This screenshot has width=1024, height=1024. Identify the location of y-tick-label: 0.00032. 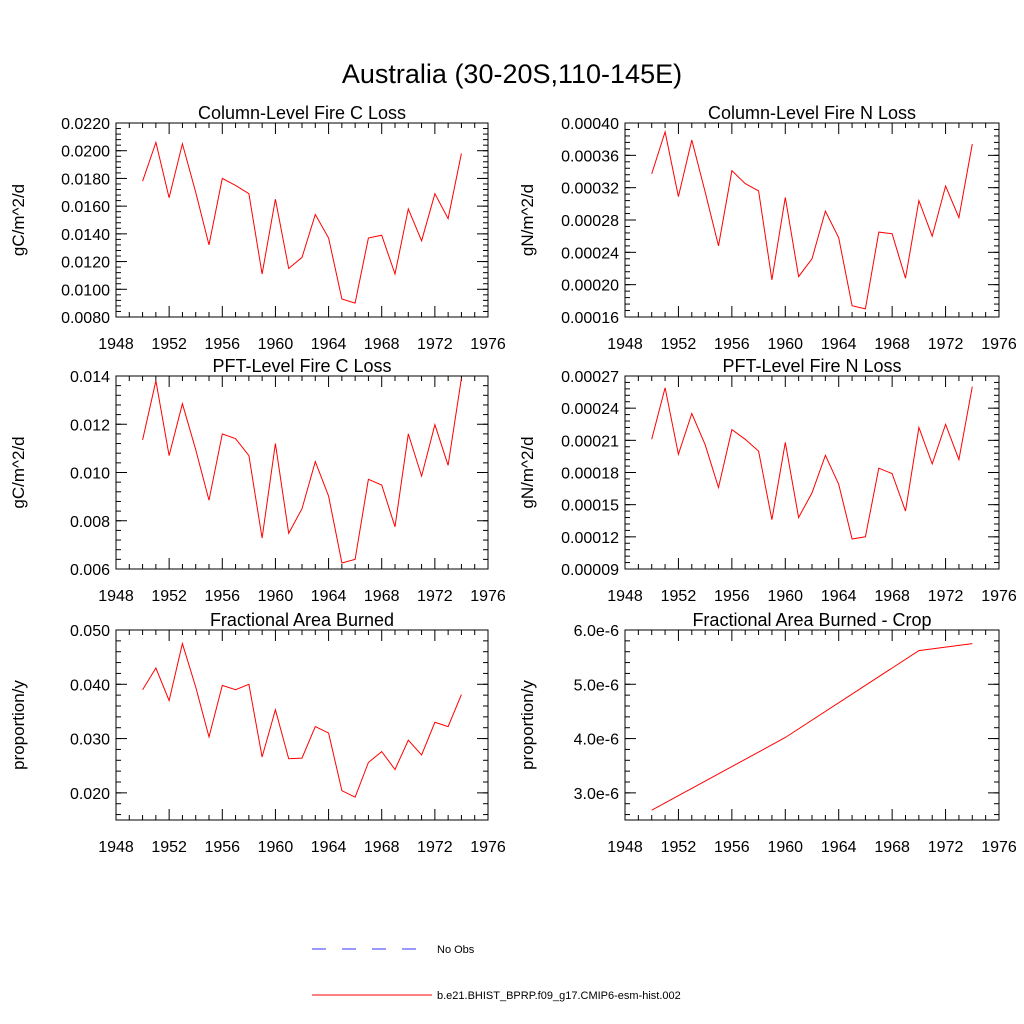
(590, 189).